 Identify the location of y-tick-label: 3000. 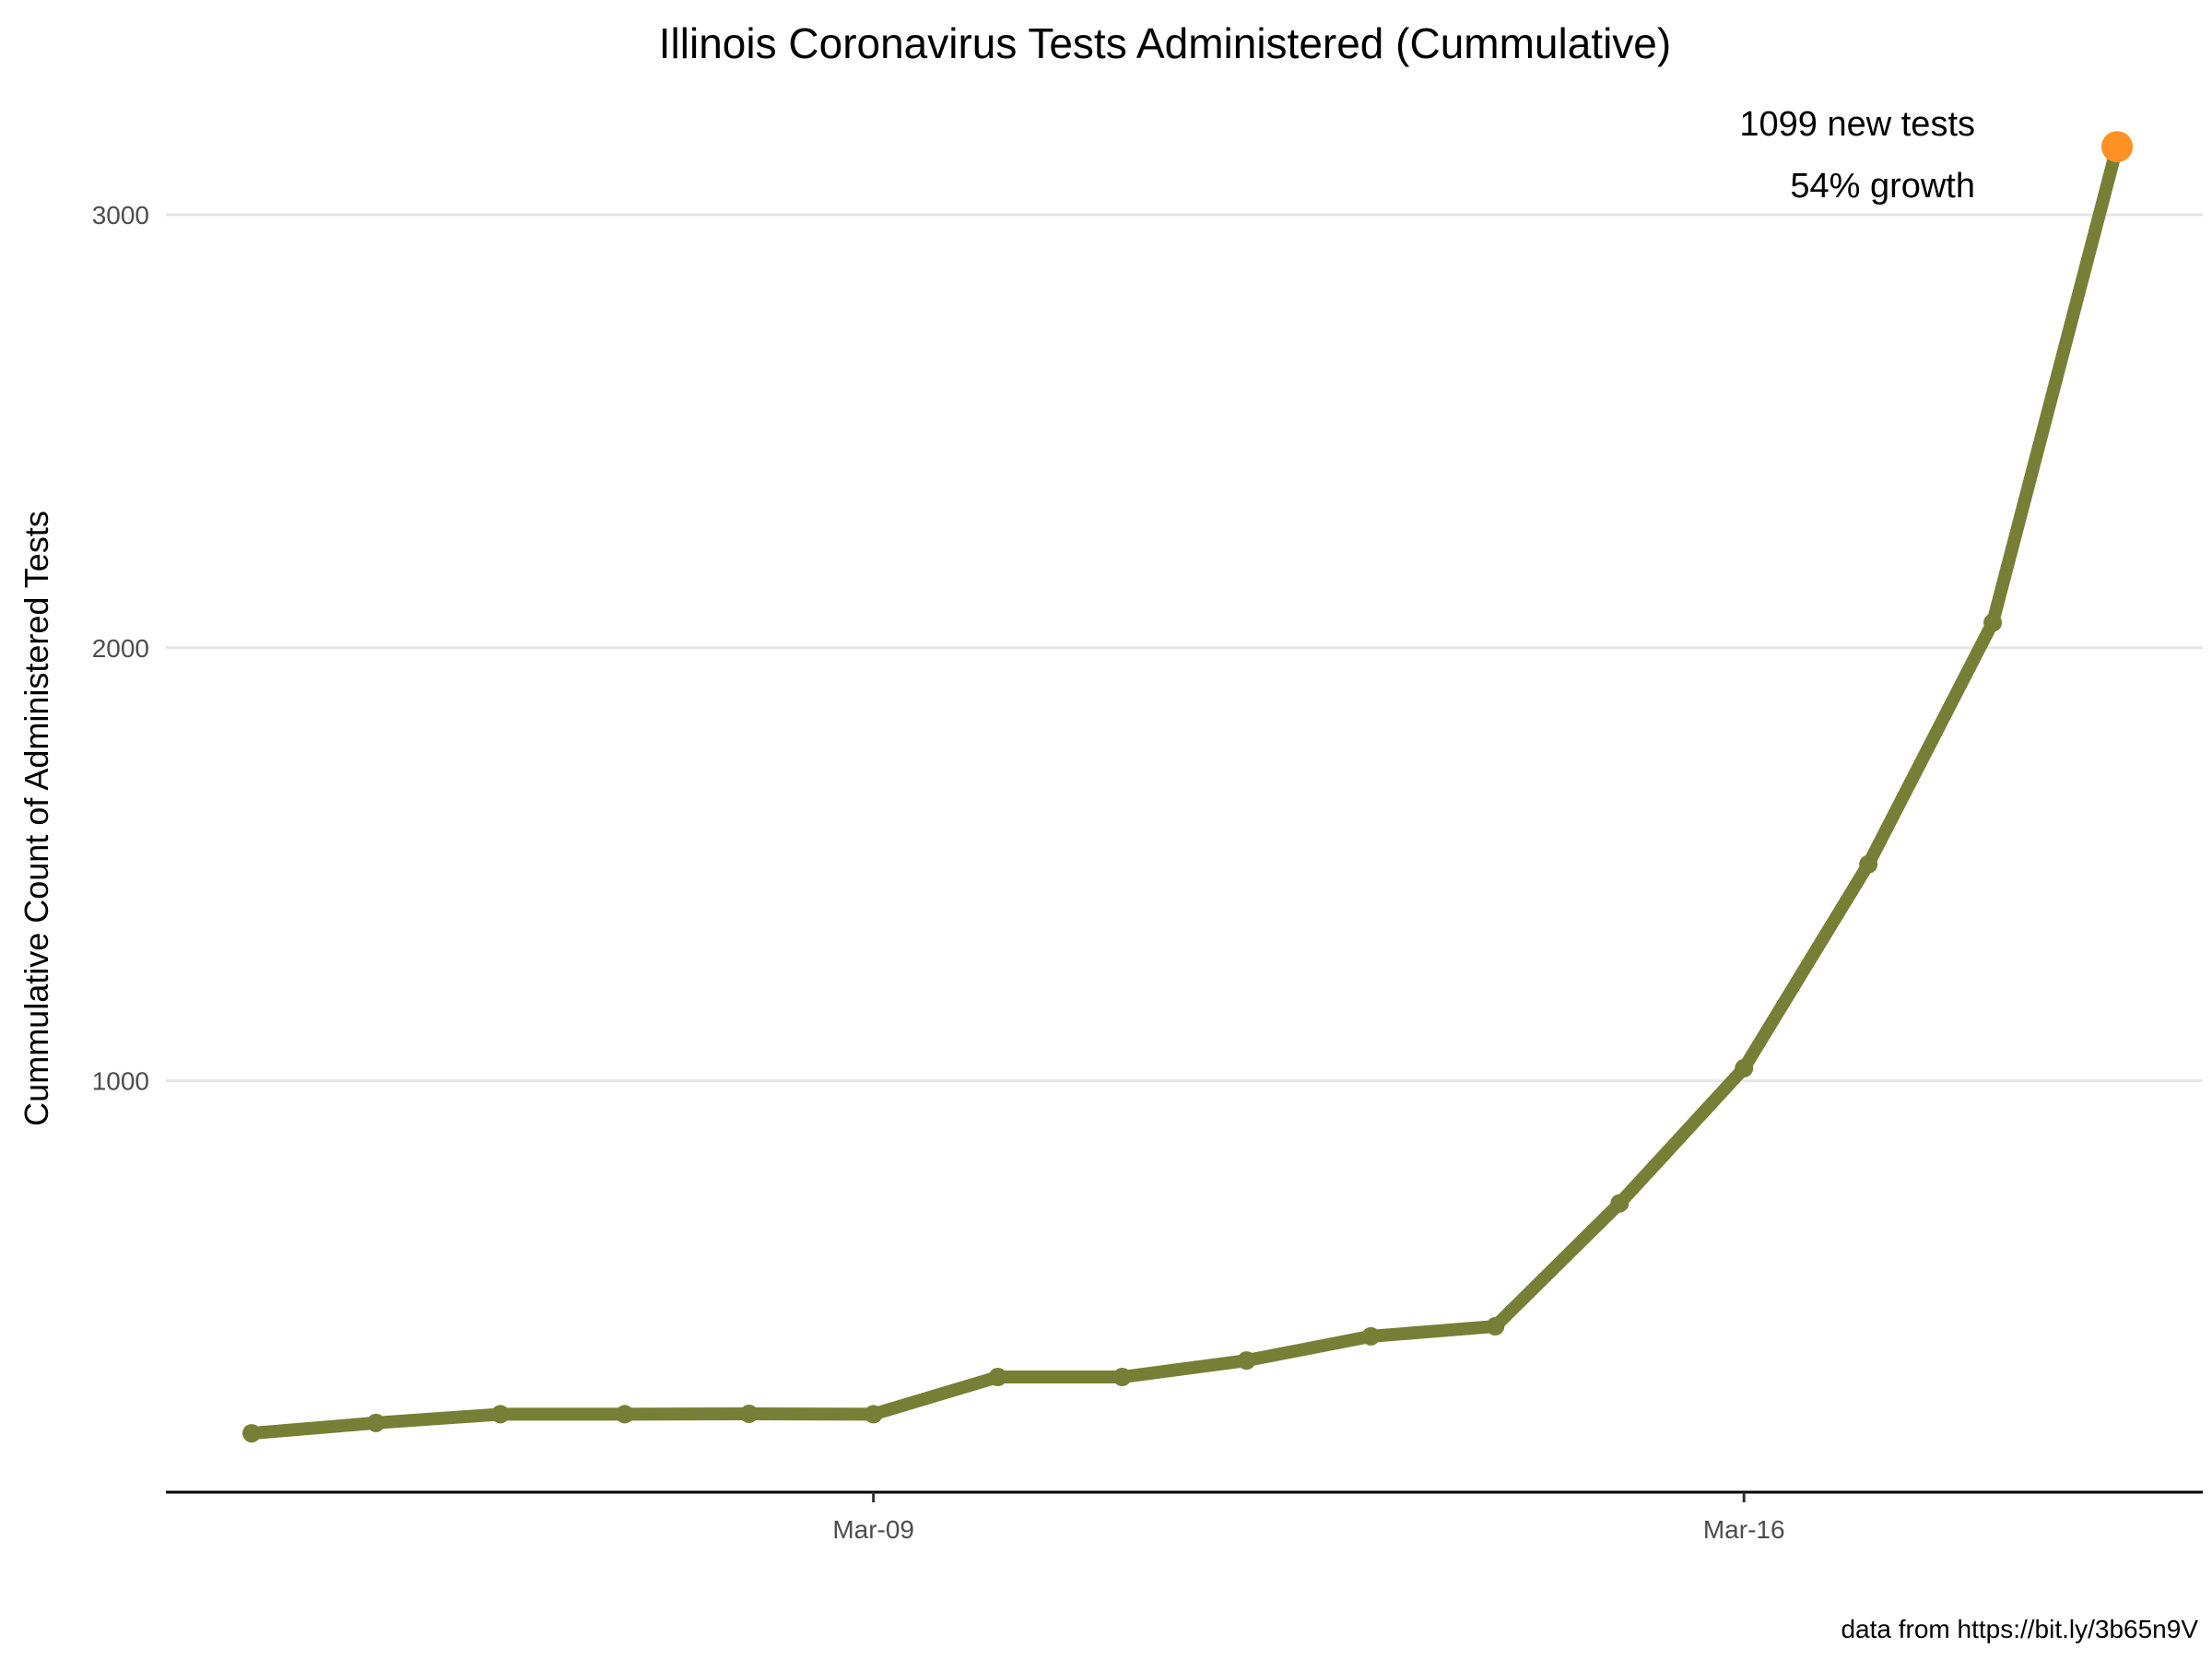
(120, 215).